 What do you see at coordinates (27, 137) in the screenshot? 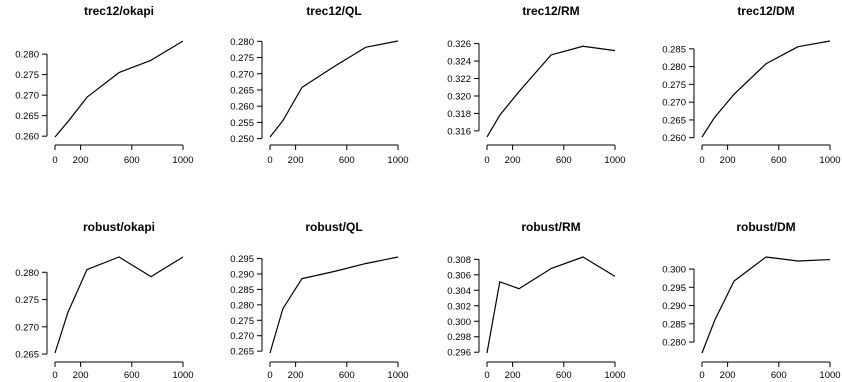
I see `panel-1-y-tick-label: 0.260` at bounding box center [27, 137].